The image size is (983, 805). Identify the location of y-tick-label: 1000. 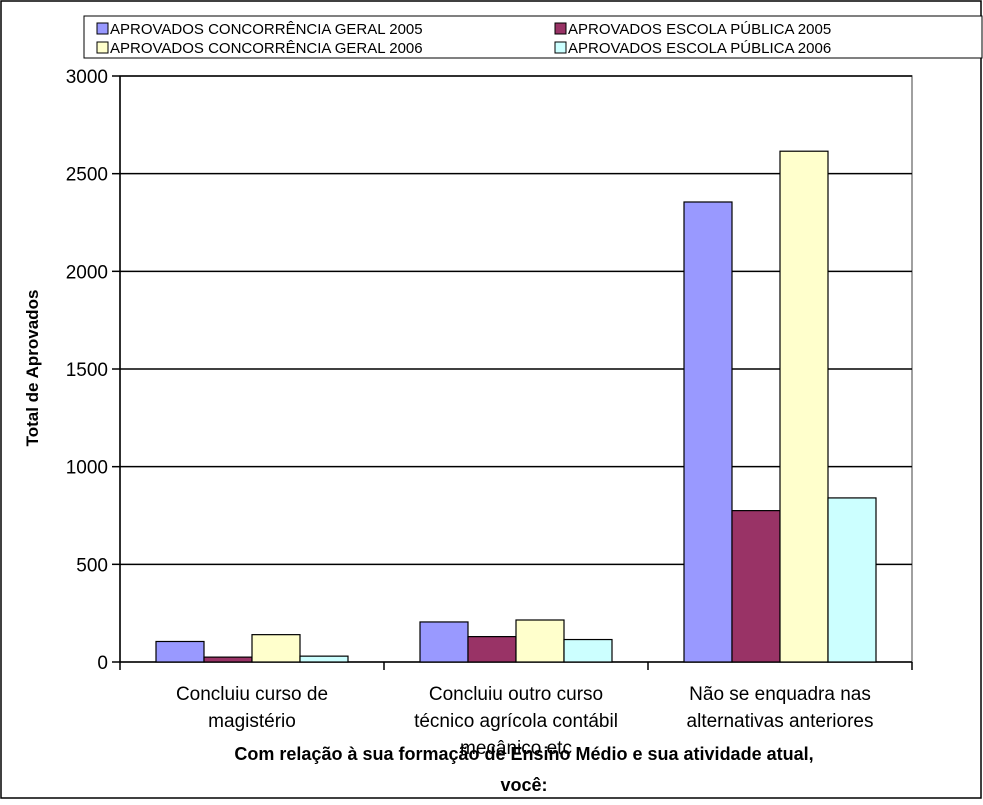
(87, 468).